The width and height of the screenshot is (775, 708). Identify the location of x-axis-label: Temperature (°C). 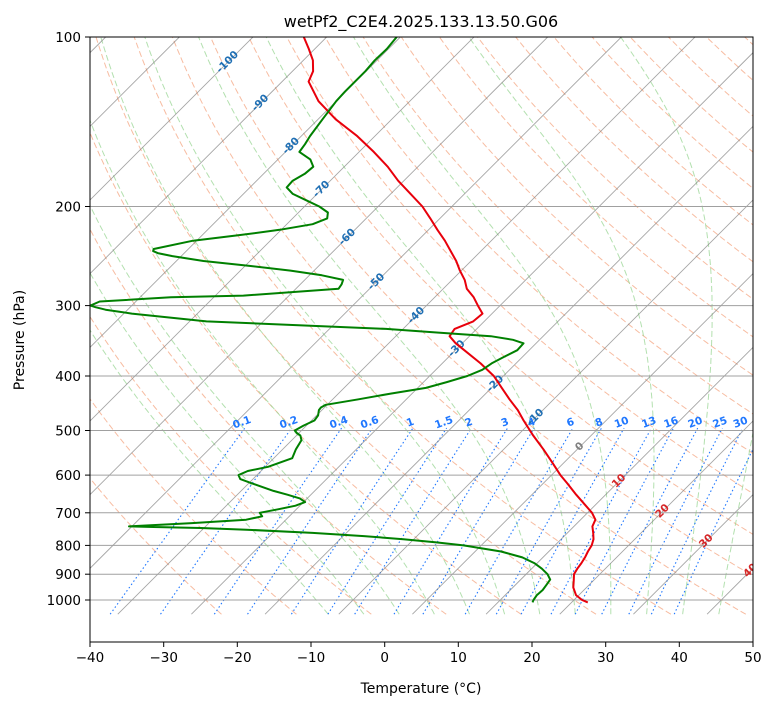
(421, 689).